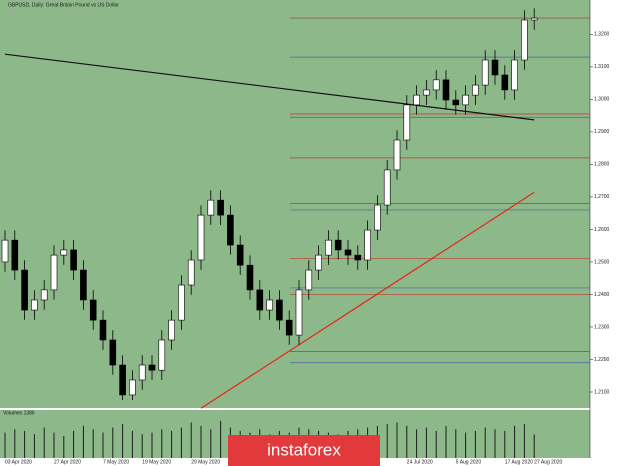 This screenshot has height=466, width=620. What do you see at coordinates (602, 295) in the screenshot?
I see `y-tick-label: 1.2400` at bounding box center [602, 295].